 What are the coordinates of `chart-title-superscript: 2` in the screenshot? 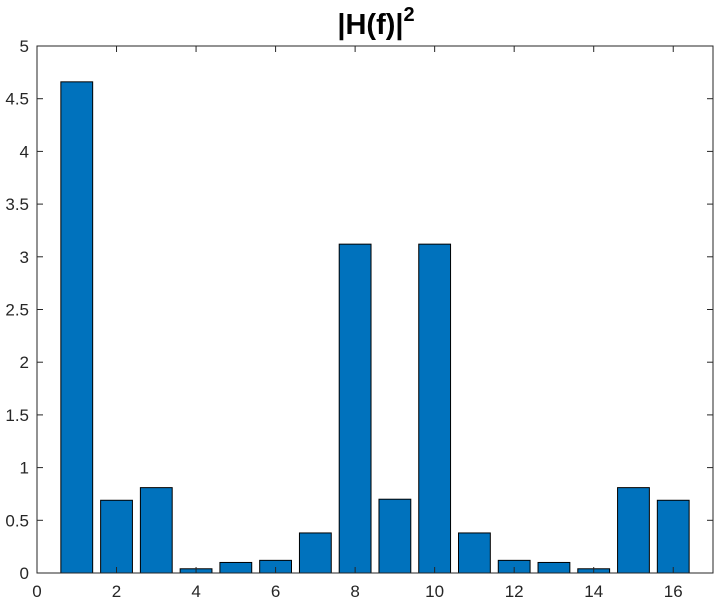 It's located at (409, 15).